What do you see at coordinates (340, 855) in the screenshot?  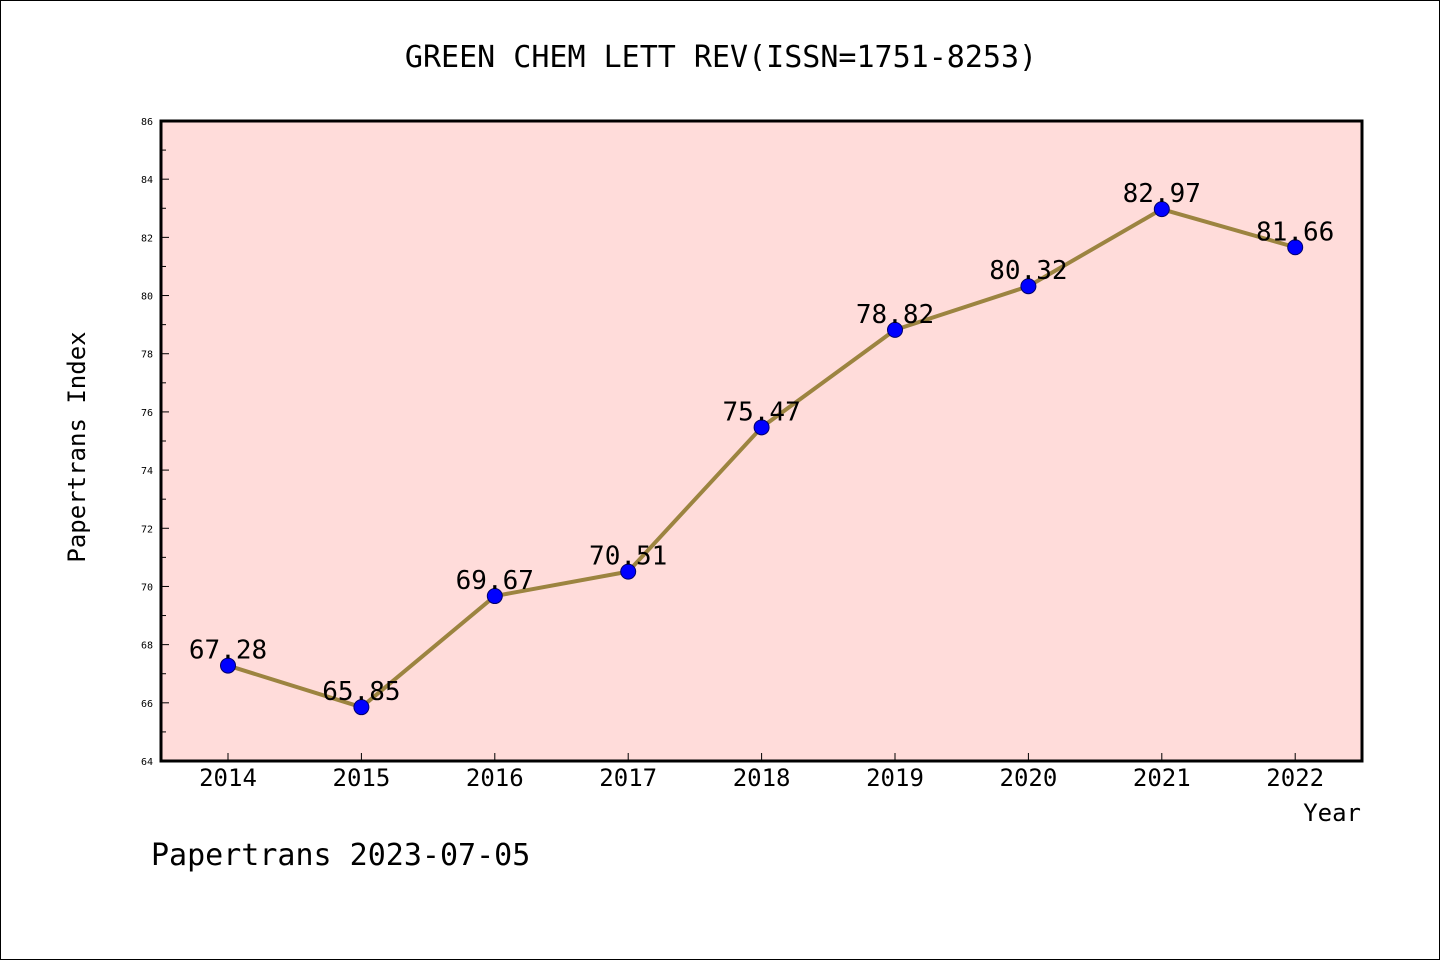 I see `footer-text: Papertrans 2023-07-05` at bounding box center [340, 855].